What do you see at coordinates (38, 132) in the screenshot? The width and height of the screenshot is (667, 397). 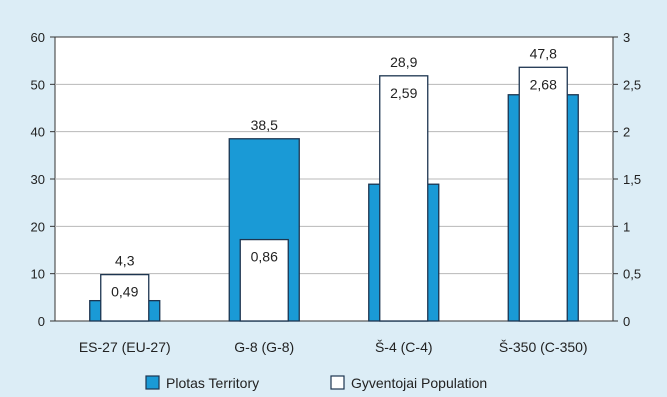 I see `left-tick-label: 40` at bounding box center [38, 132].